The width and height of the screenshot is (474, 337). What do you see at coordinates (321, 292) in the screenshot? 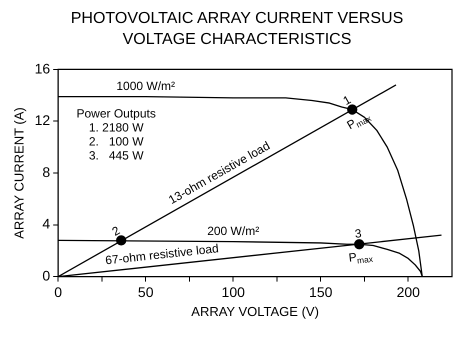
I see `x-tick-label: 150` at bounding box center [321, 292].